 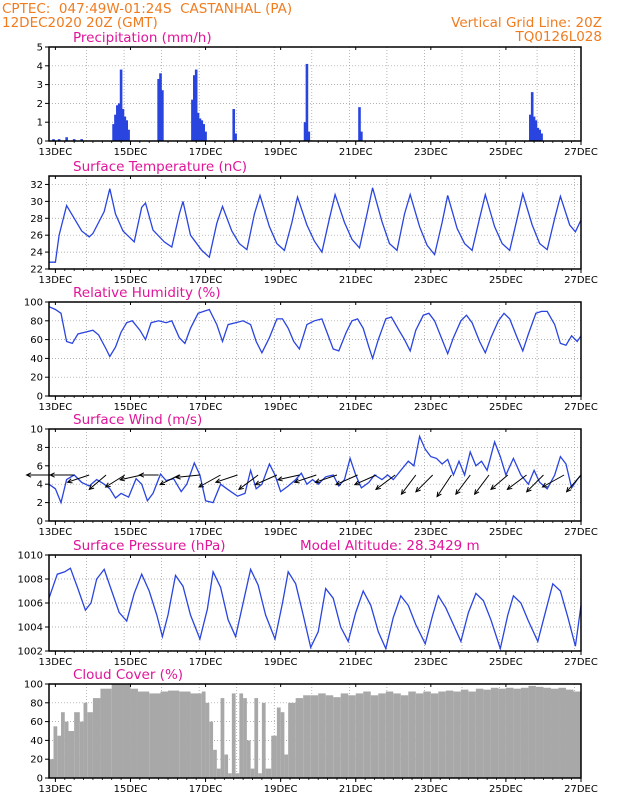 What do you see at coordinates (431, 280) in the screenshot?
I see `x-tick-label: 23DEC` at bounding box center [431, 280].